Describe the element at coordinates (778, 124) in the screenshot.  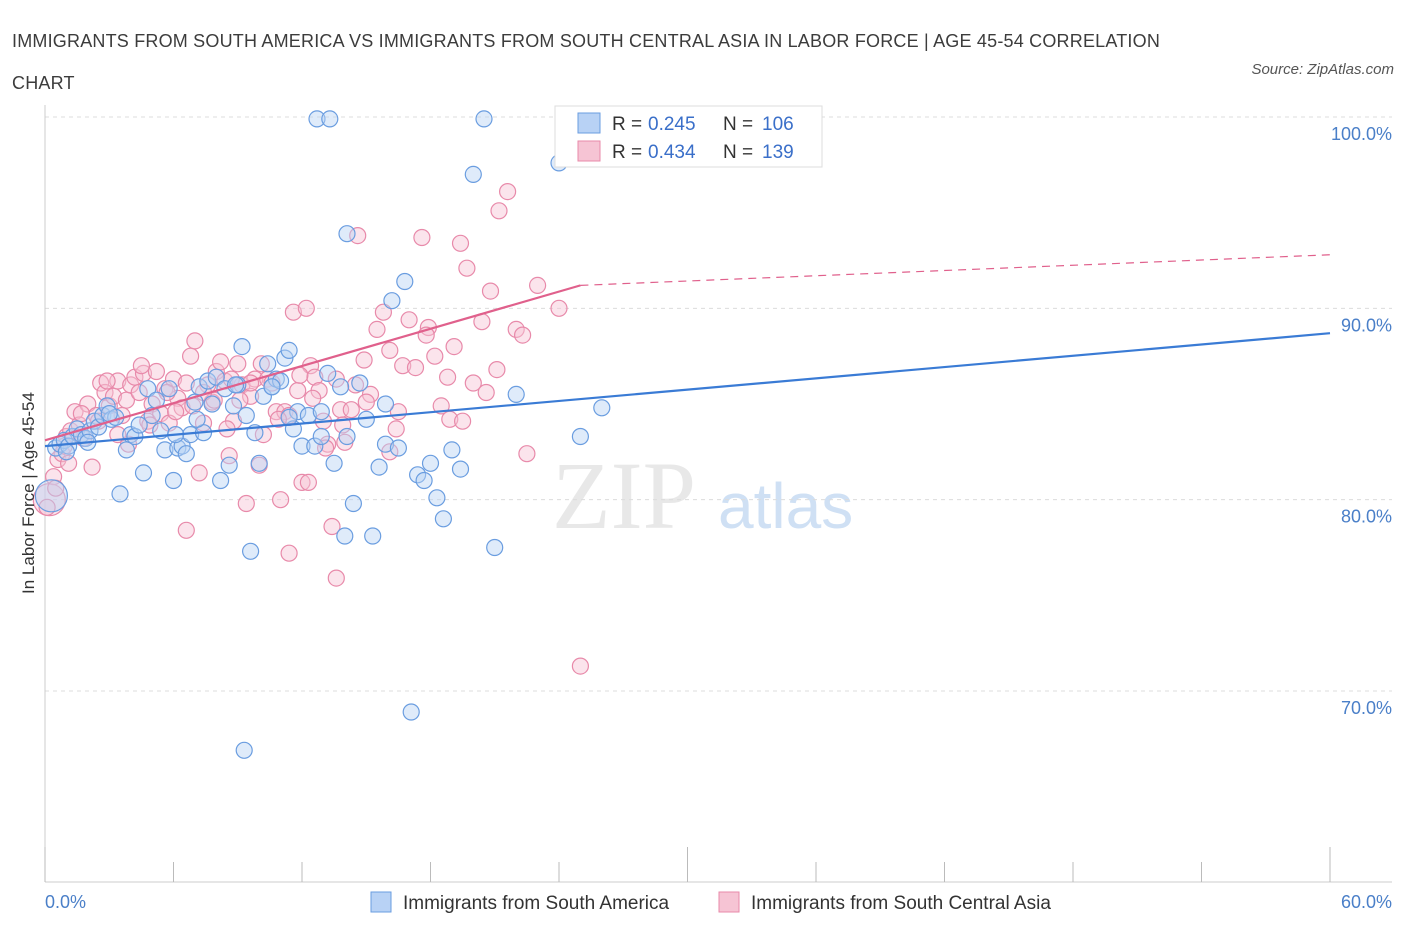
I see `legend-n-value-1: 106` at that location.